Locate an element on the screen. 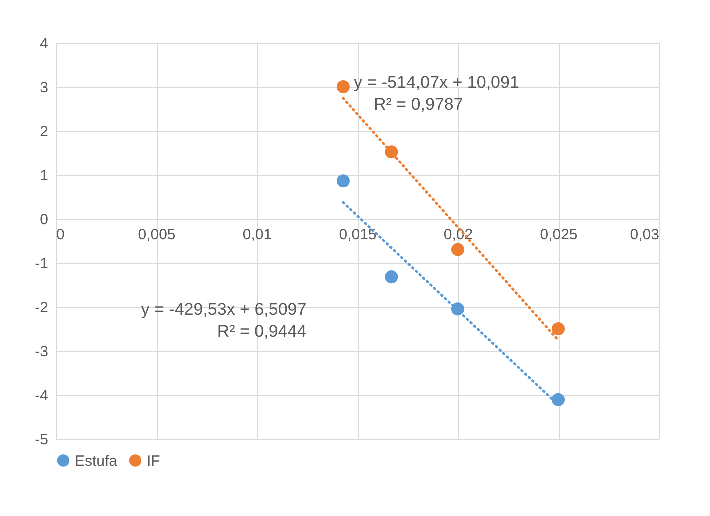 This screenshot has height=516, width=710. x-tick-label: 0,025 is located at coordinates (559, 235).